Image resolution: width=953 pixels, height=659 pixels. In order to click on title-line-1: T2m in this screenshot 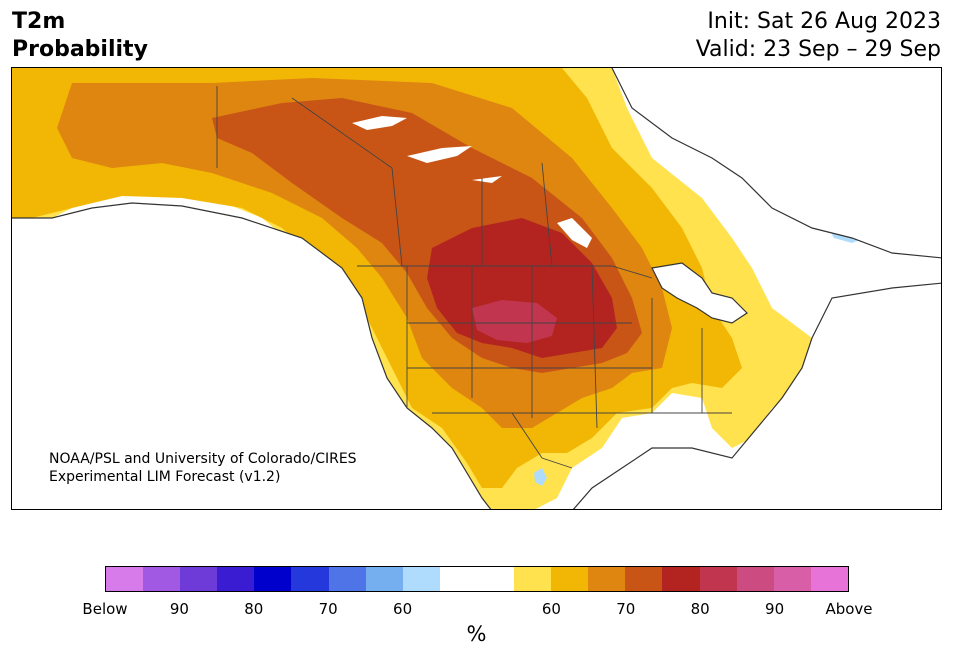, I will do `click(39, 21)`.